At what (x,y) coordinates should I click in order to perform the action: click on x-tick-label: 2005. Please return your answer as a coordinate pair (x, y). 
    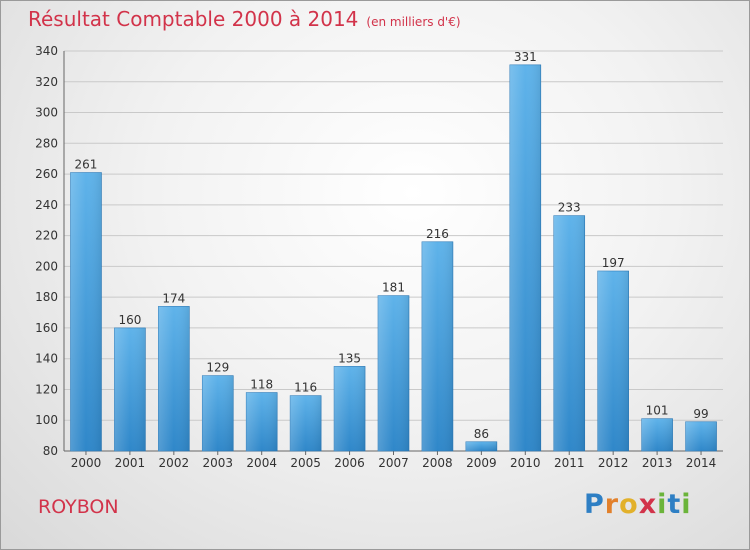
    Looking at the image, I should click on (305, 463).